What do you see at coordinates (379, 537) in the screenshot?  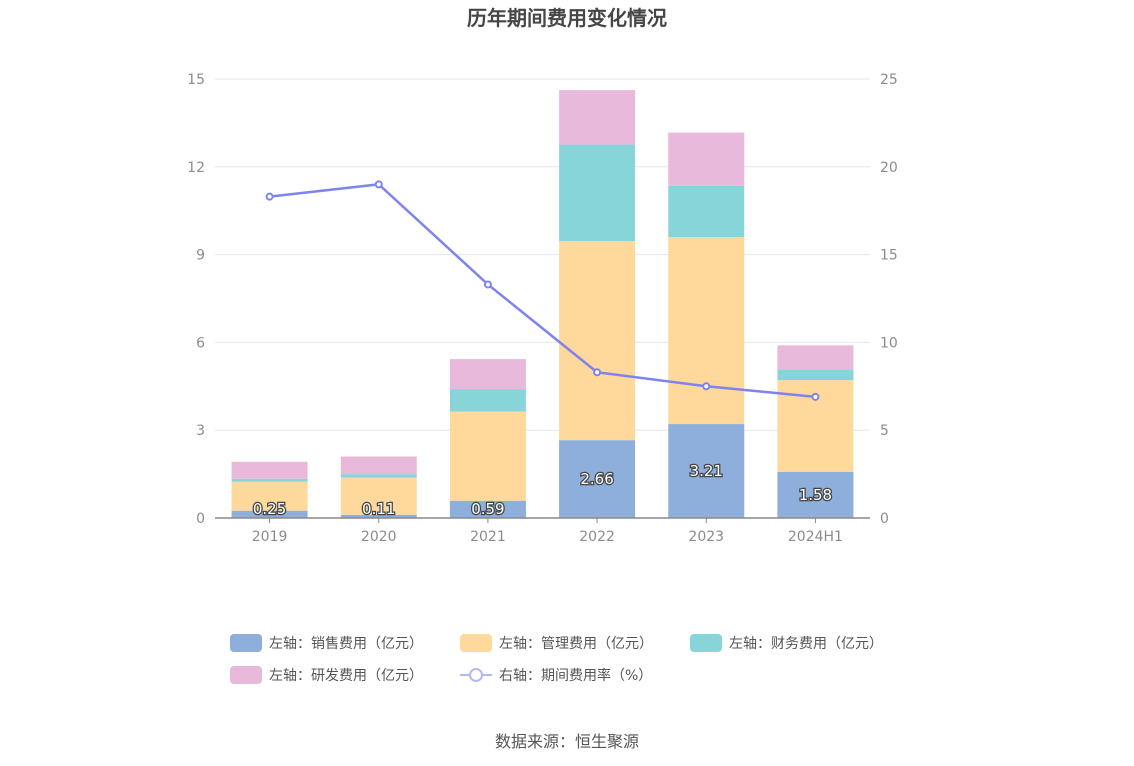 I see `x-tick-label: 2020` at bounding box center [379, 537].